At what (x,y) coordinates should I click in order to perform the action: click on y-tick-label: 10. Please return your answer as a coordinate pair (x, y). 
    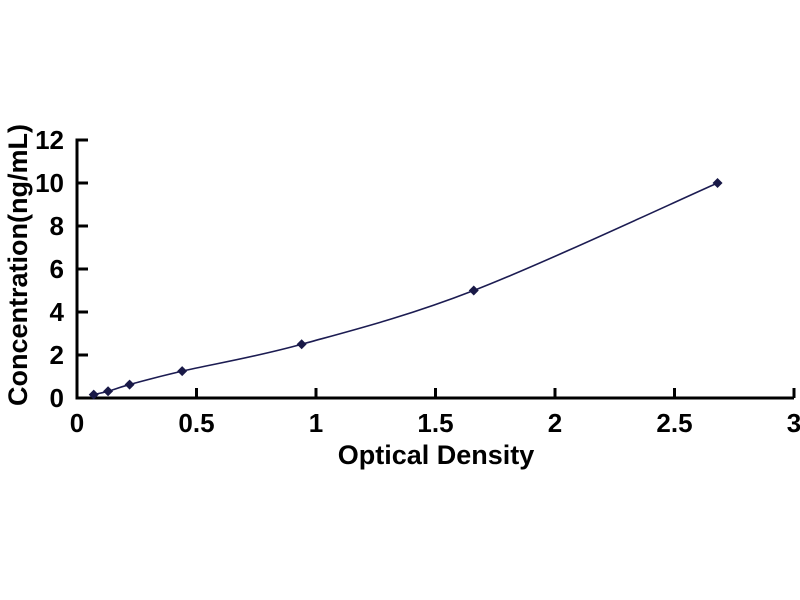
    Looking at the image, I should click on (49, 183).